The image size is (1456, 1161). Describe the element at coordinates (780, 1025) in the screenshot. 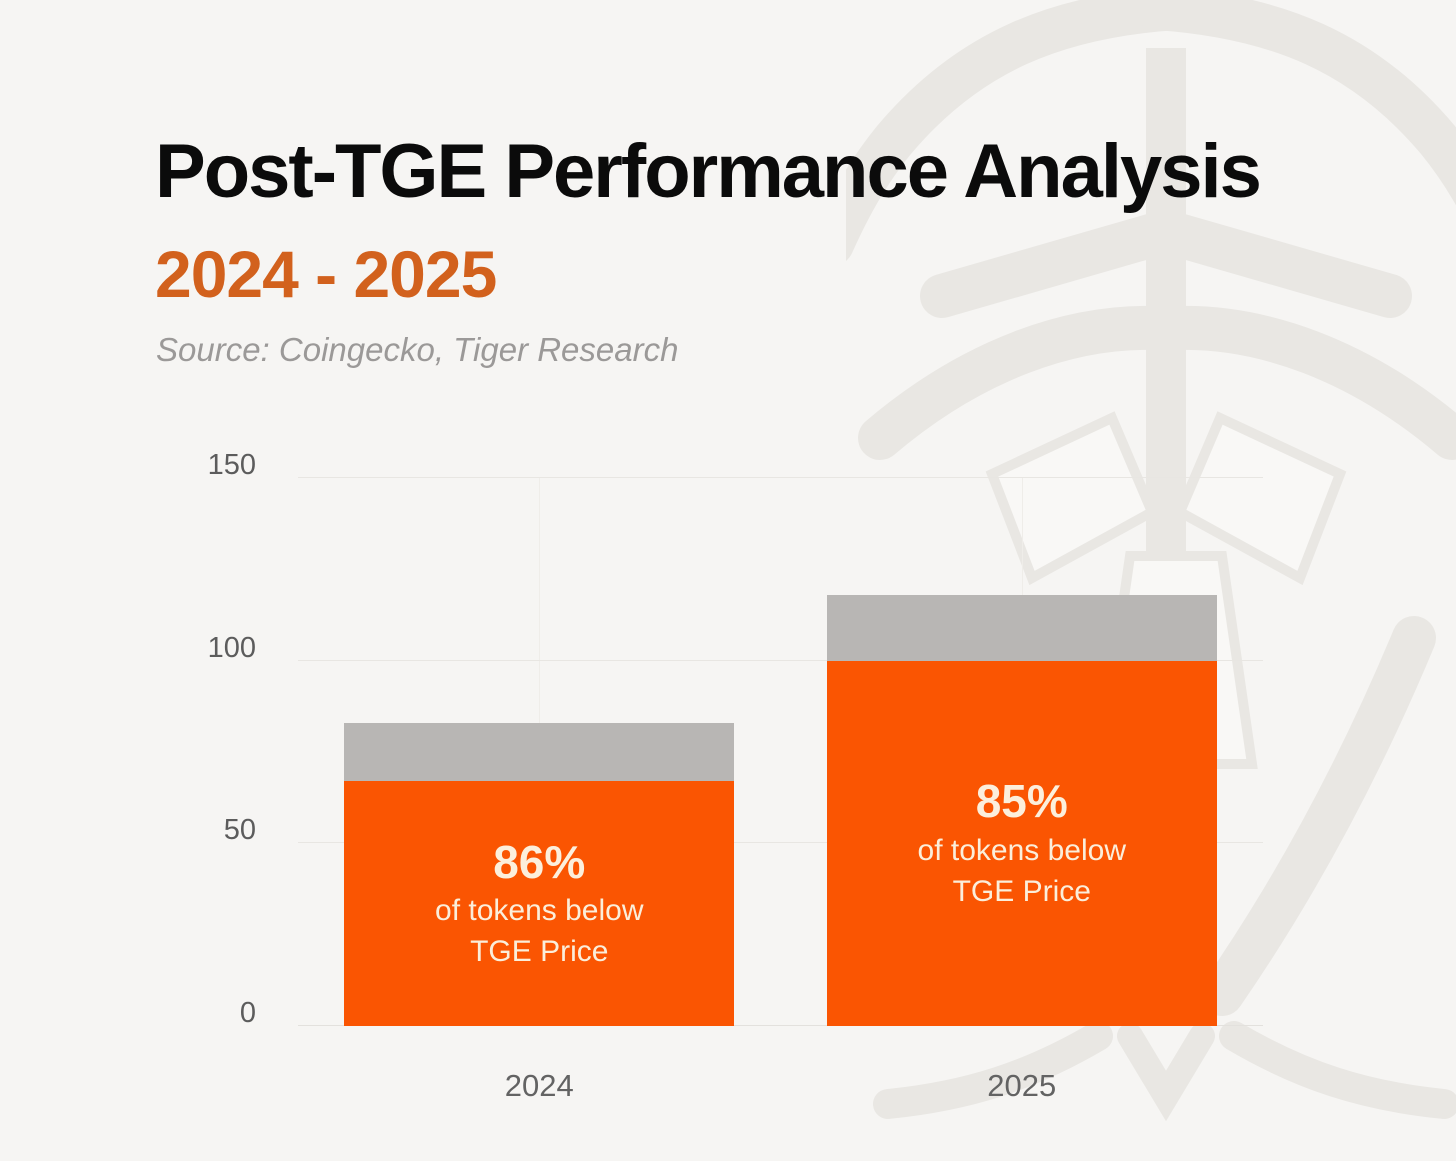

I see `x-axis-baseline` at that location.